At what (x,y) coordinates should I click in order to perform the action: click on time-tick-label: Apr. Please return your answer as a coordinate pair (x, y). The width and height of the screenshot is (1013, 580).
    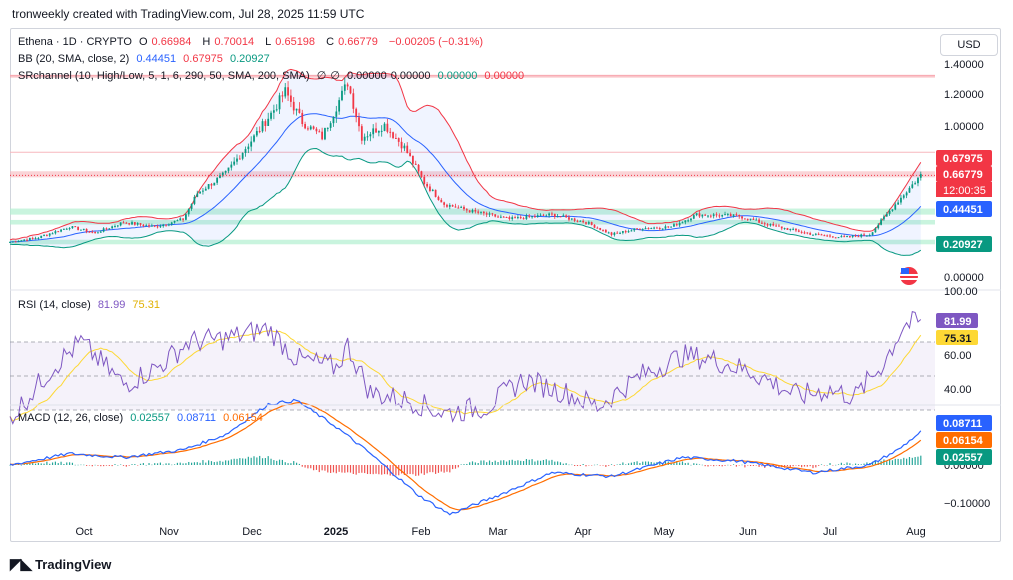
    Looking at the image, I should click on (582, 532).